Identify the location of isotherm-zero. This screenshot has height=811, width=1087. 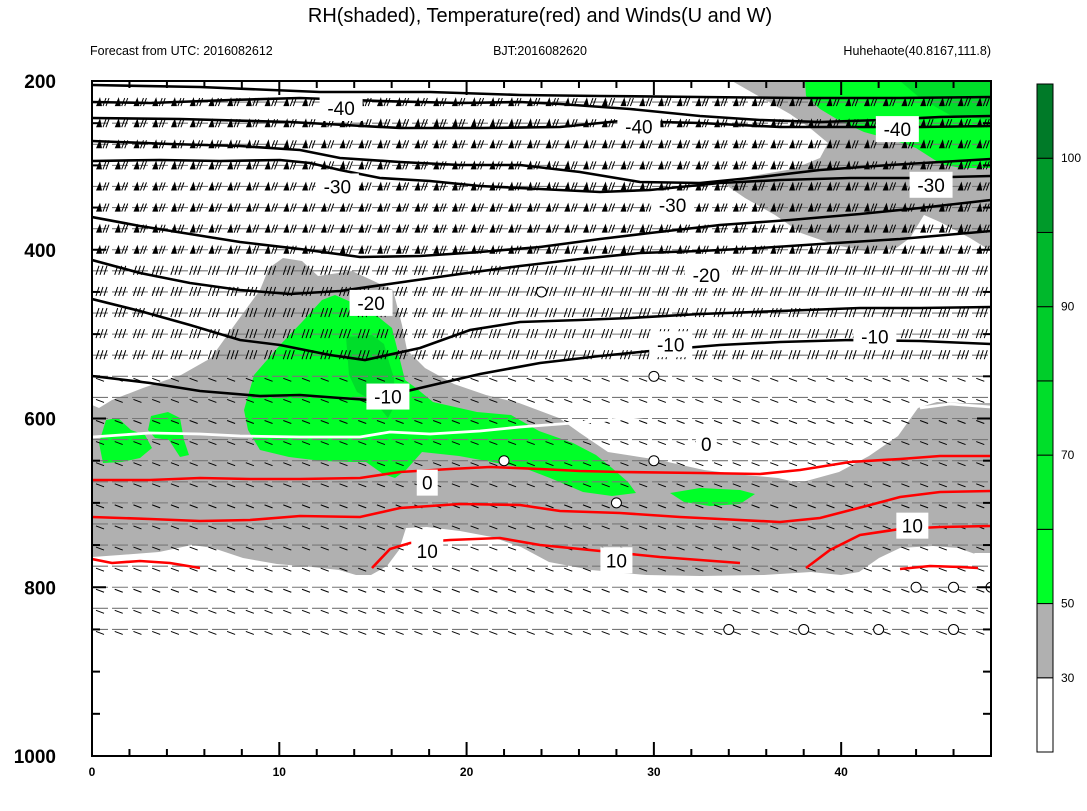
(376, 426).